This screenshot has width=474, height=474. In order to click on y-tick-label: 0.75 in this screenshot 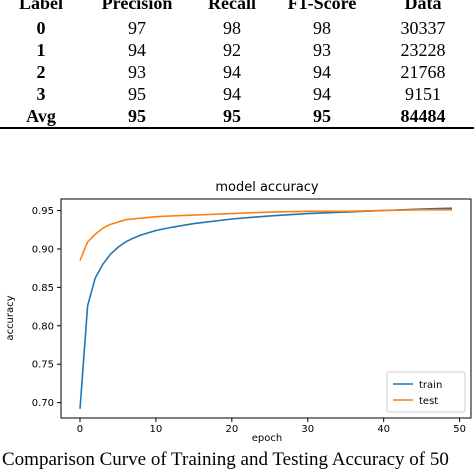, I will do `click(43, 365)`.